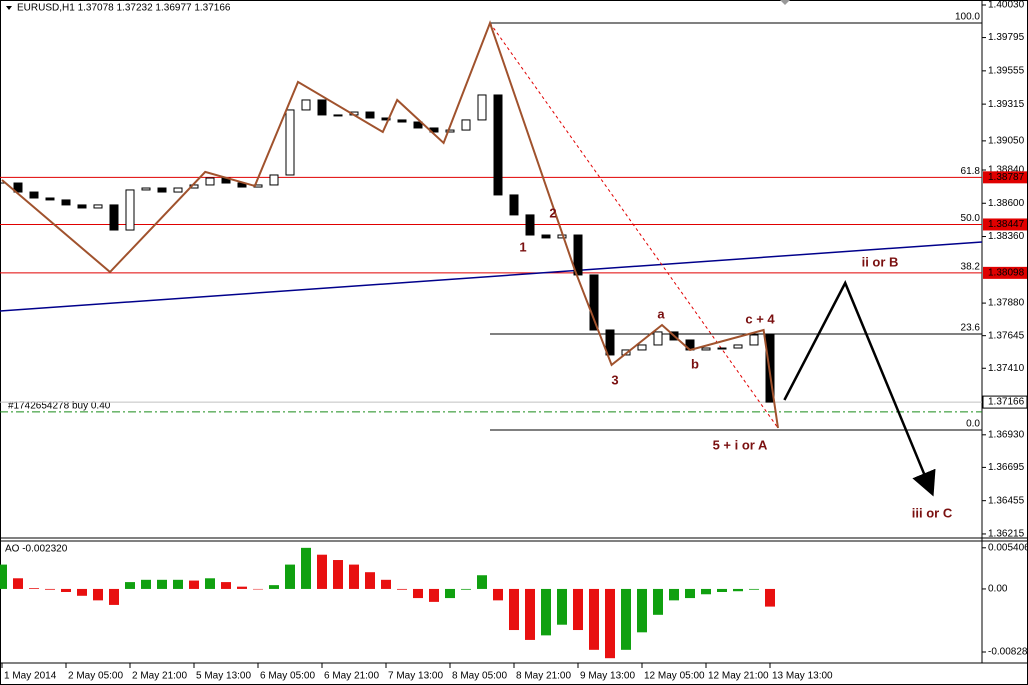  I want to click on y-tick-label: 1.37880, so click(1006, 303).